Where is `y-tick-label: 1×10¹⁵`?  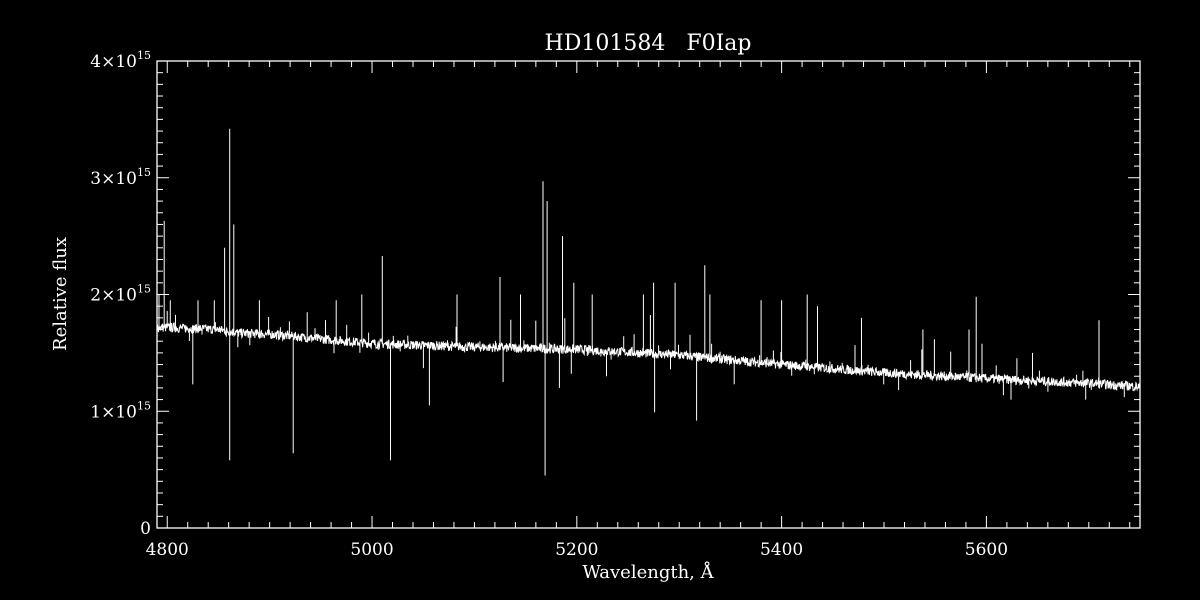
y-tick-label: 1×10¹⁵ is located at coordinates (120, 410).